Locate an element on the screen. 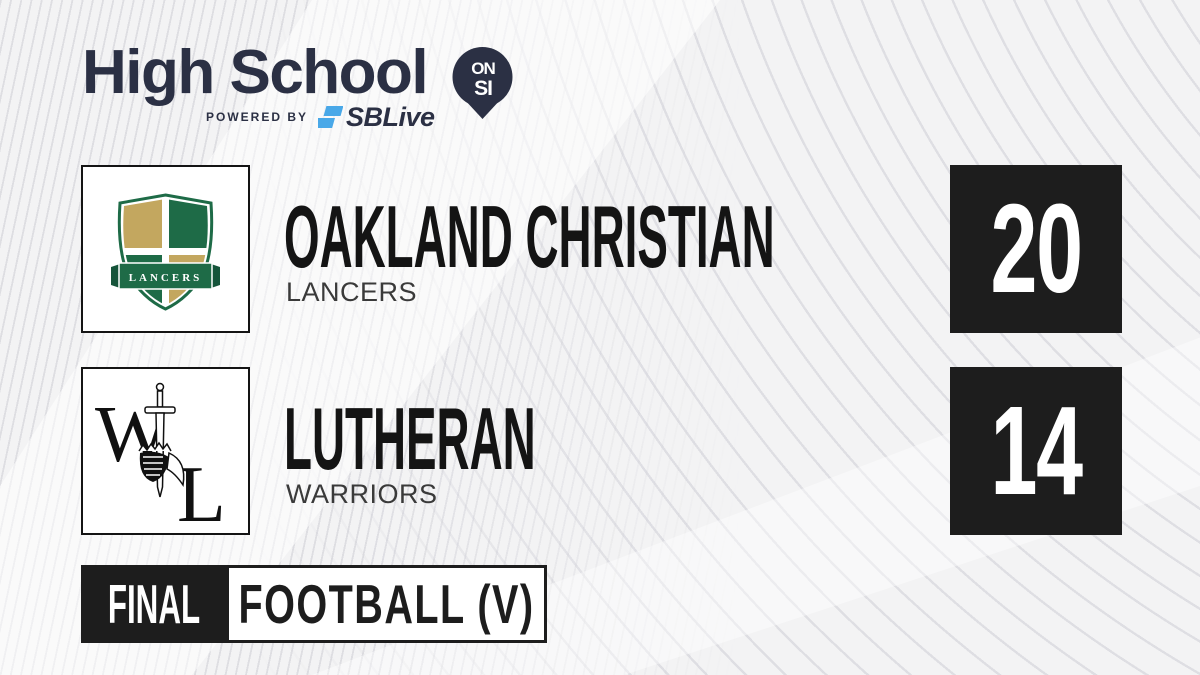 This screenshot has width=1200, height=675. final-status-label: FINAL is located at coordinates (153, 604).